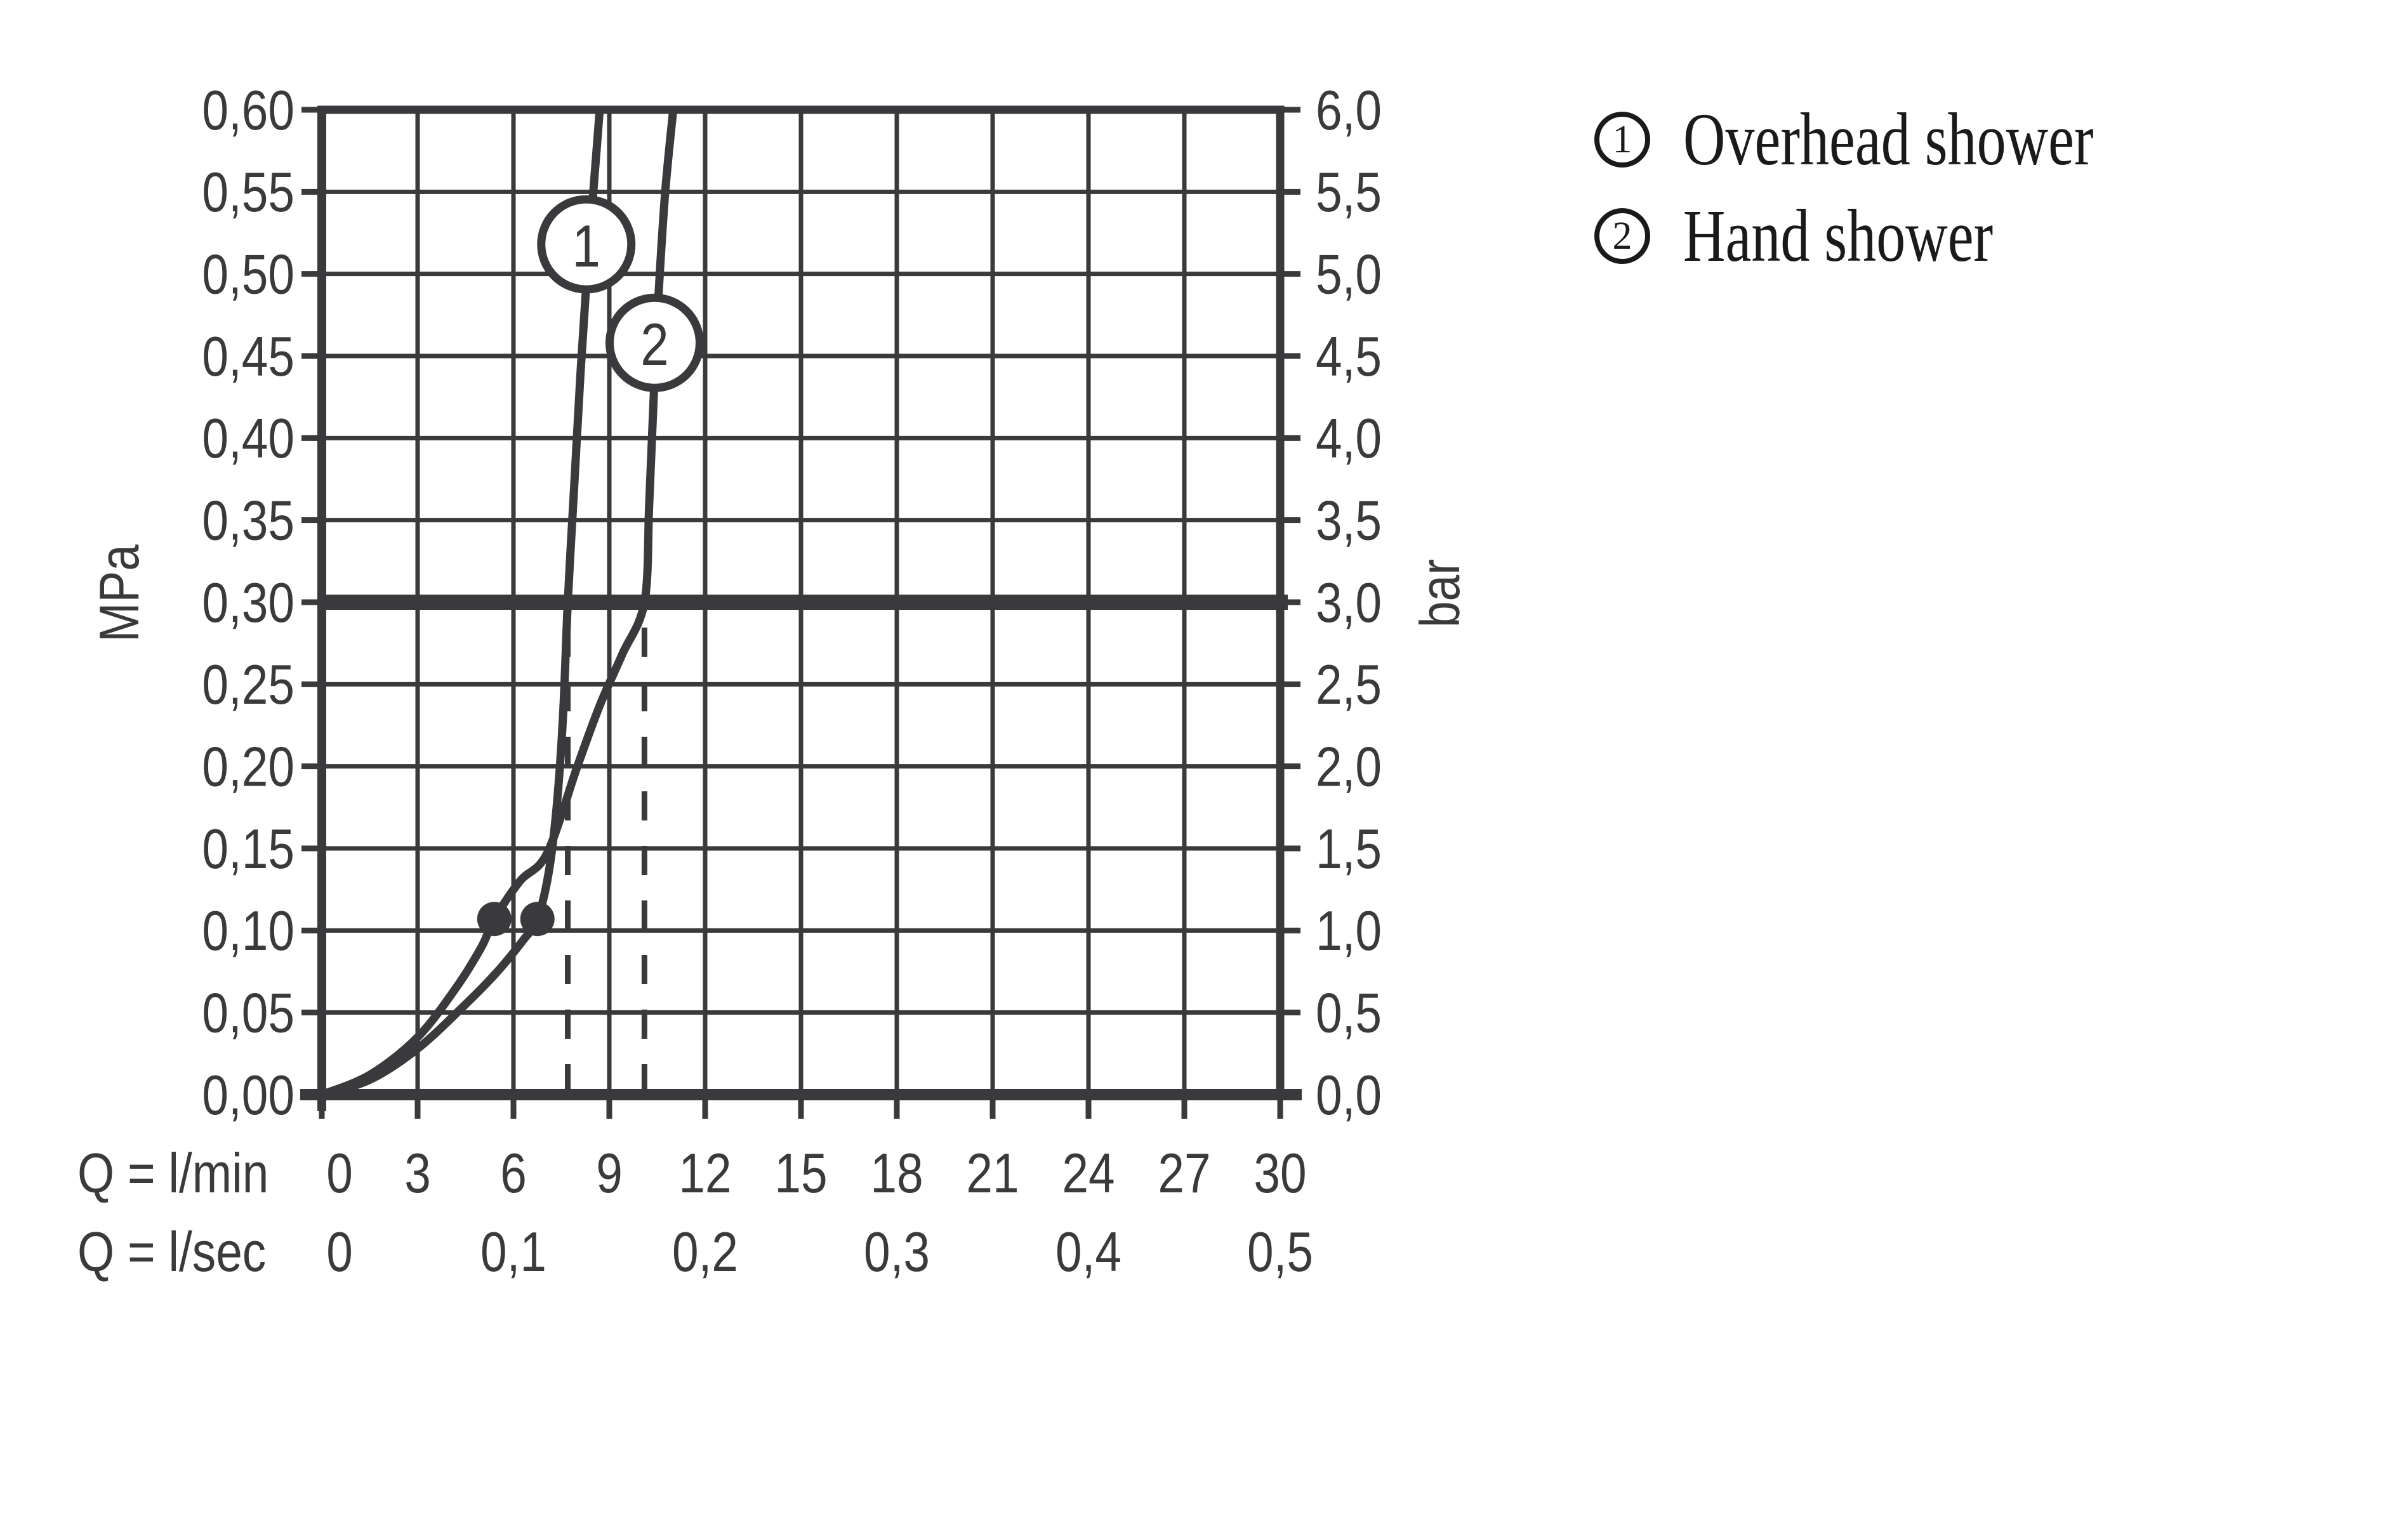 The image size is (2408, 1535). What do you see at coordinates (171, 1252) in the screenshot?
I see `x-row-label: Q = l/sec` at bounding box center [171, 1252].